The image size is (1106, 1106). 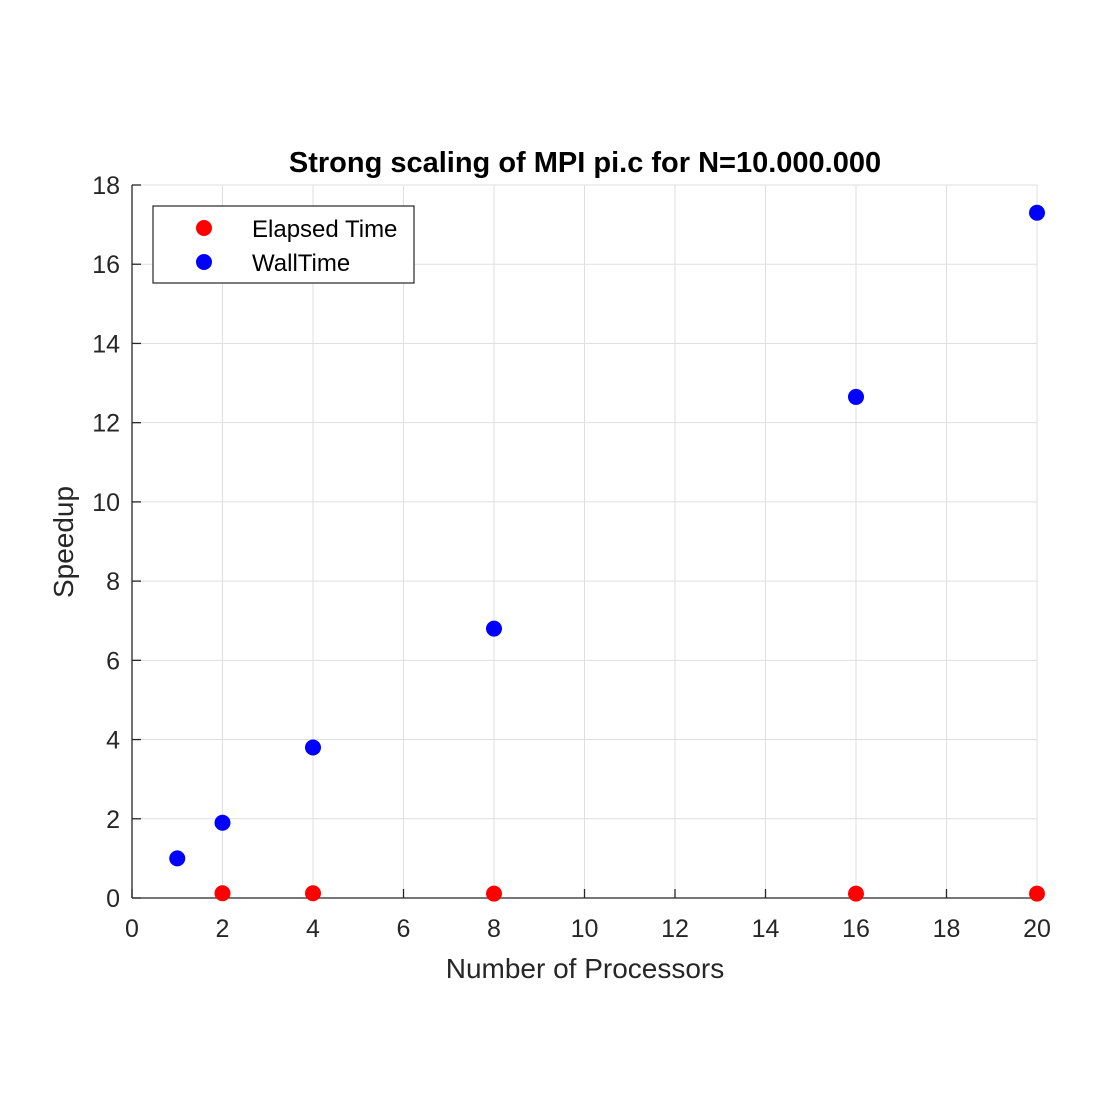 What do you see at coordinates (113, 582) in the screenshot?
I see `y-tick-label: 8` at bounding box center [113, 582].